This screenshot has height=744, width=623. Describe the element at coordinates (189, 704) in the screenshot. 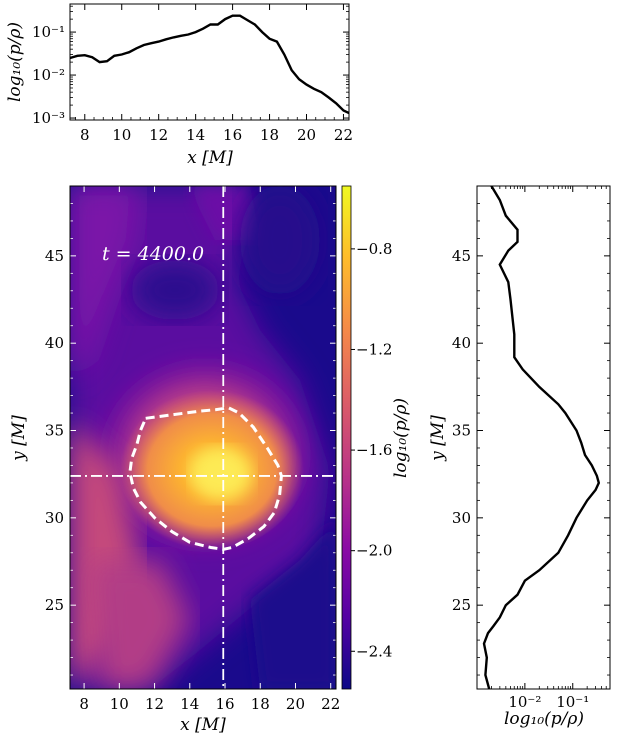

I see `main-xtick-label: 14` at that location.